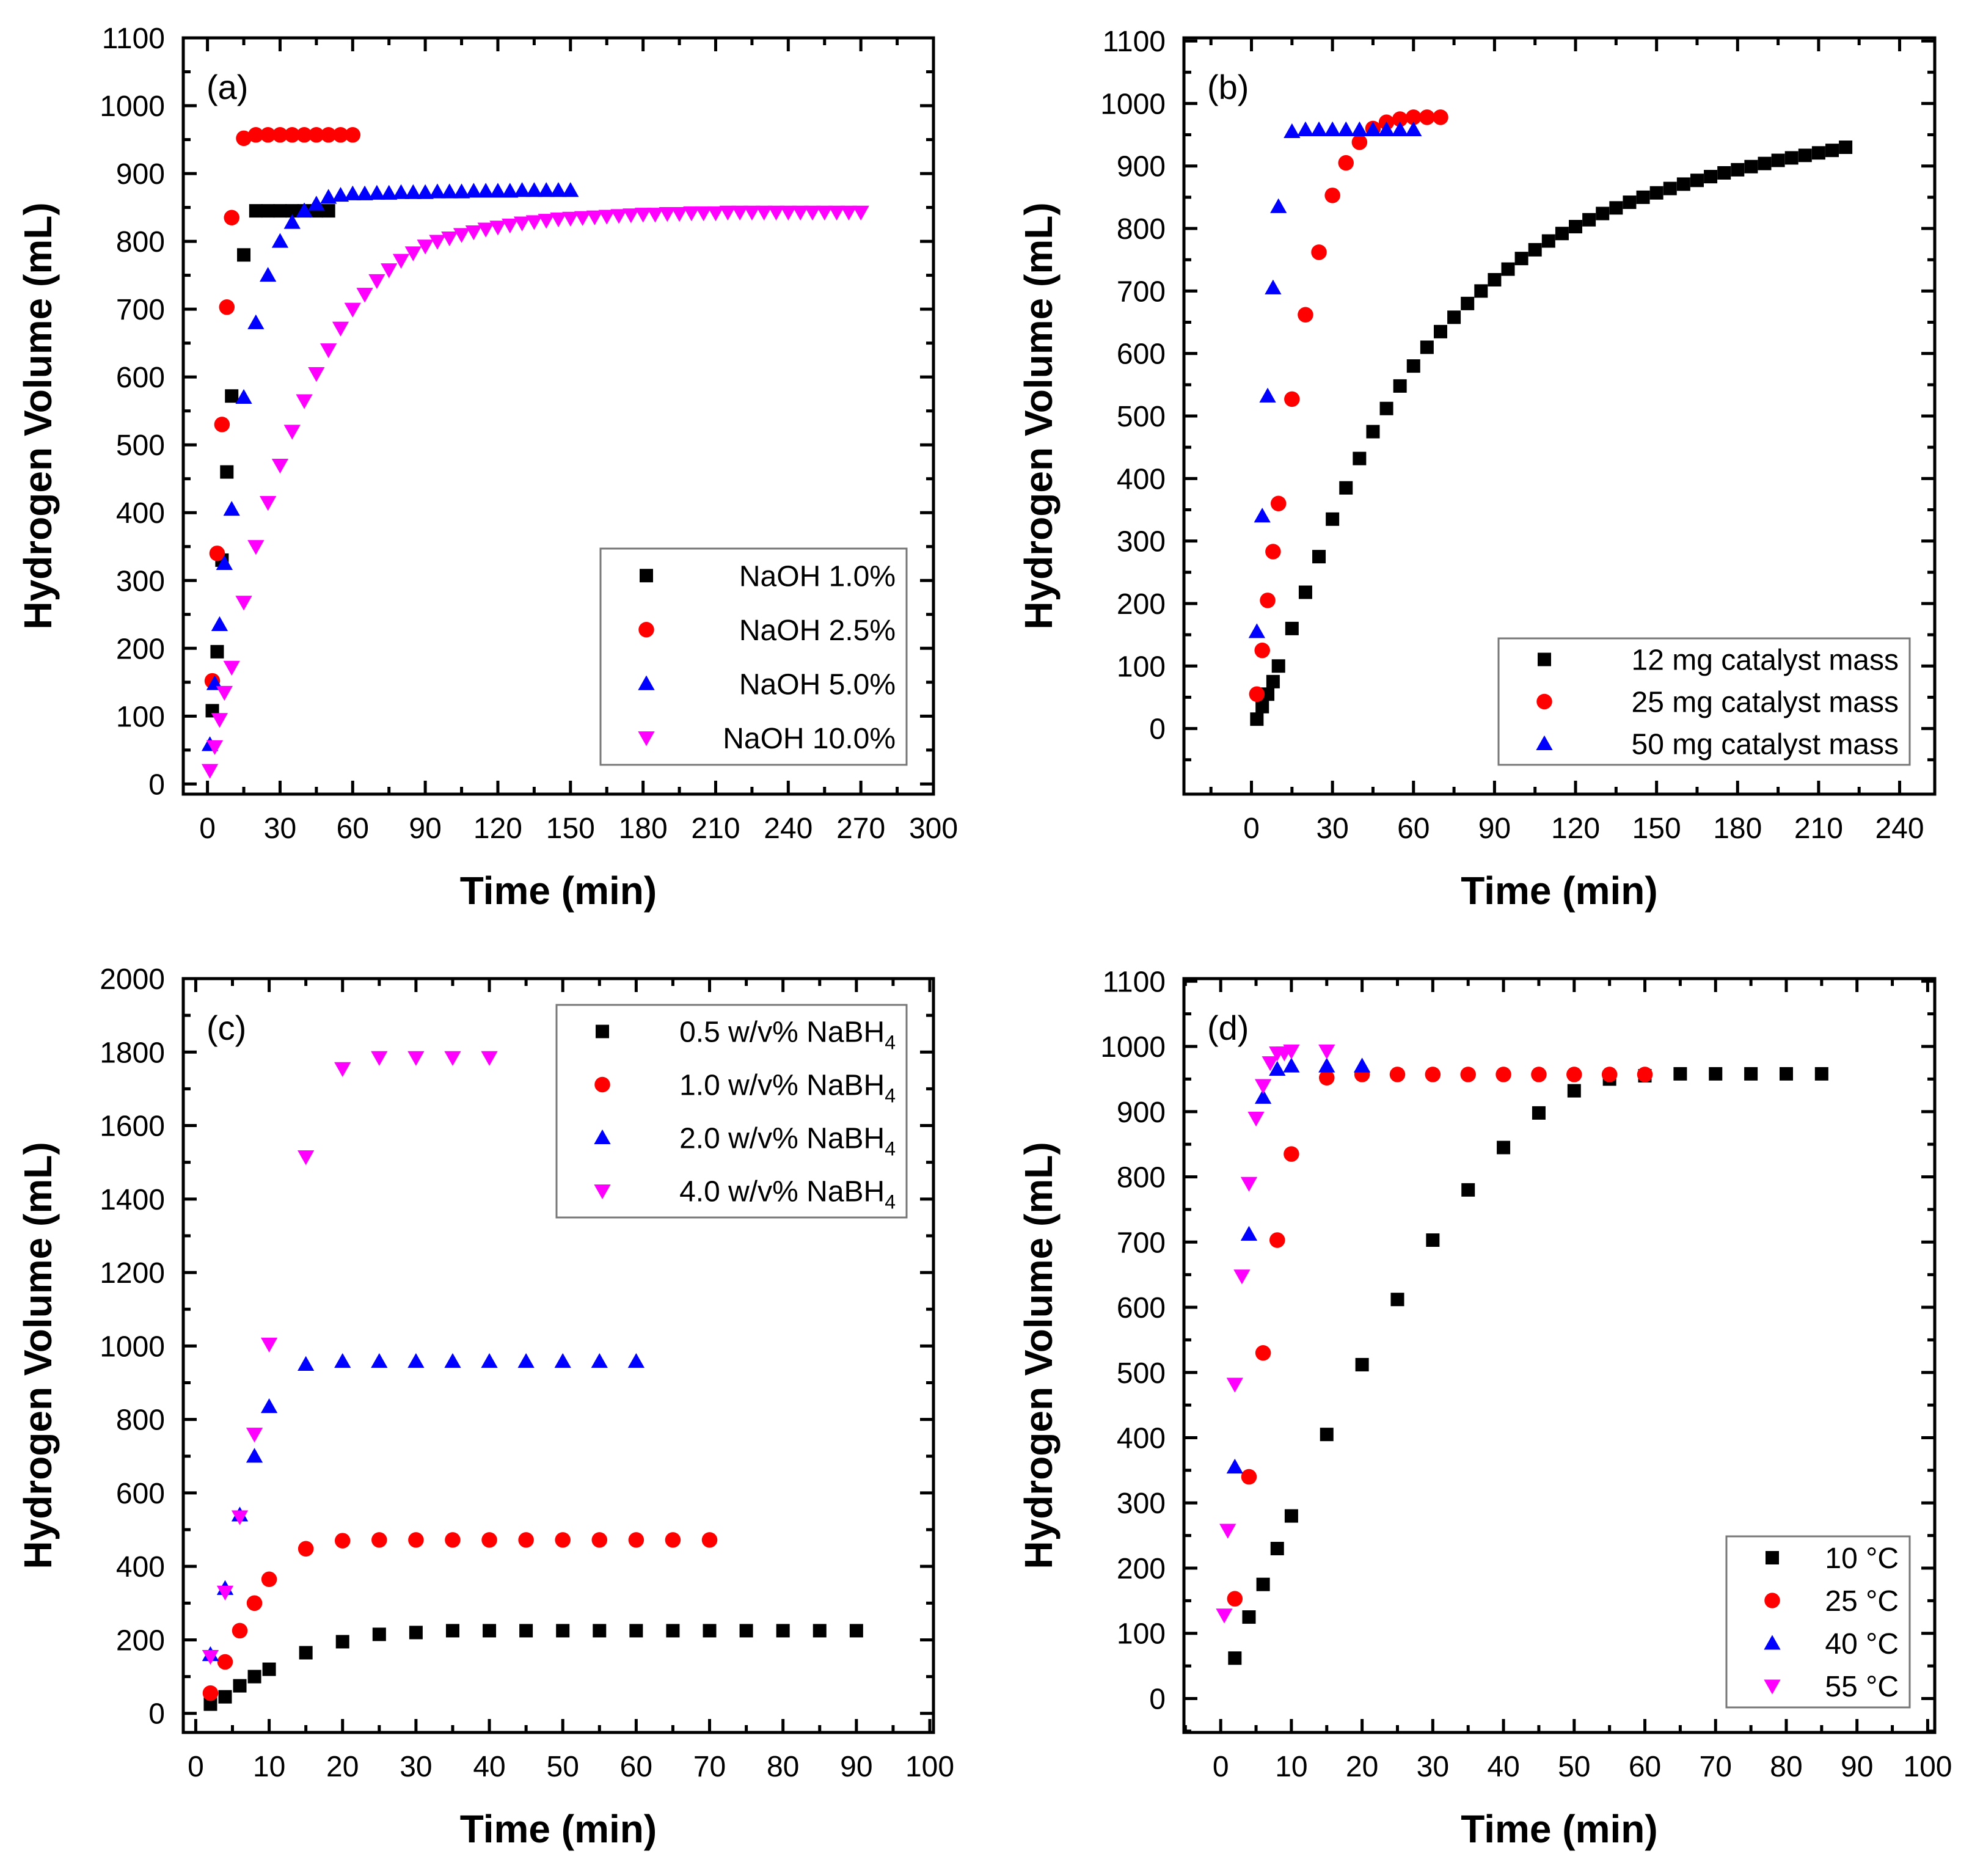  I want to click on y-tick-label: 1000, so click(132, 106).